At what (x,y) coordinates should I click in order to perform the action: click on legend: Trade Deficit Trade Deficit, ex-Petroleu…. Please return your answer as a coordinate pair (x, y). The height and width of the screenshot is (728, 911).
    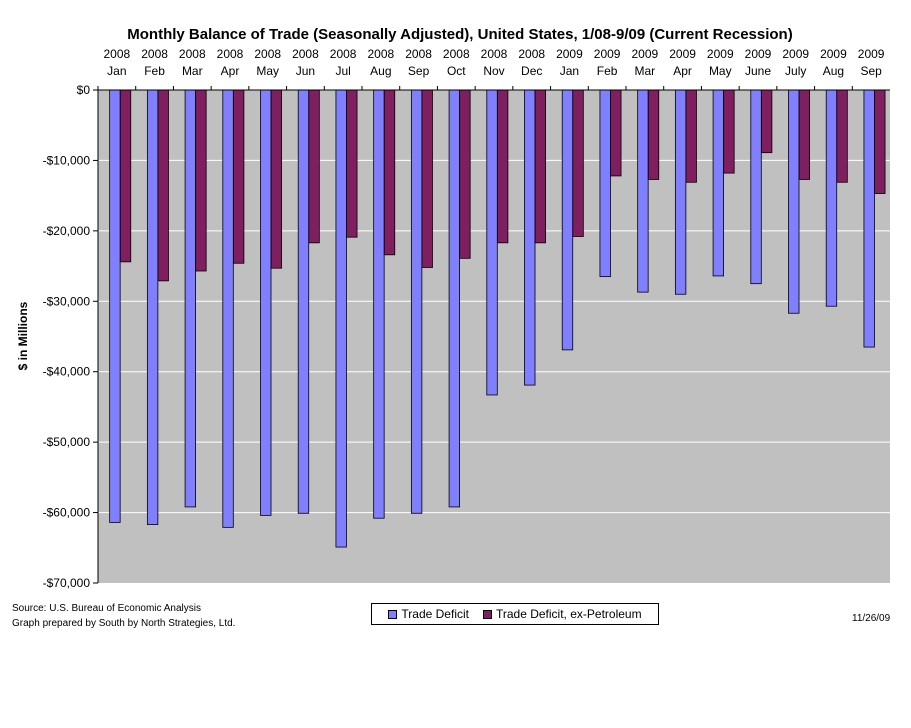
    Looking at the image, I should click on (515, 614).